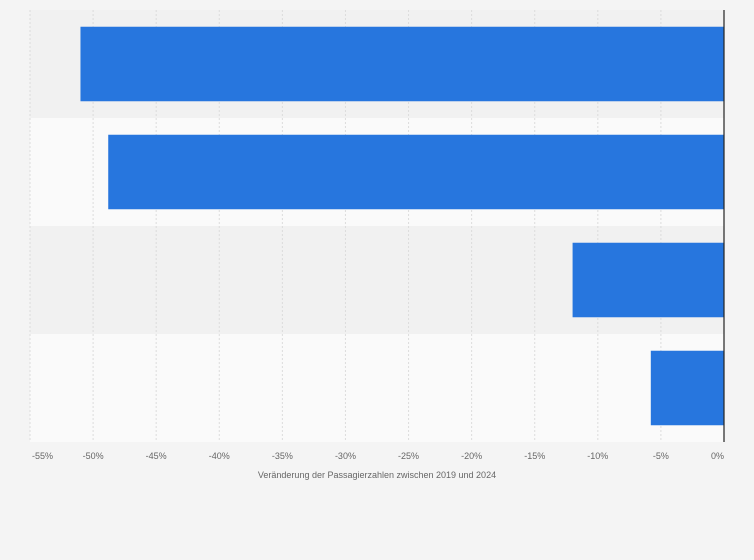  What do you see at coordinates (156, 456) in the screenshot?
I see `x-tick-label: -45%` at bounding box center [156, 456].